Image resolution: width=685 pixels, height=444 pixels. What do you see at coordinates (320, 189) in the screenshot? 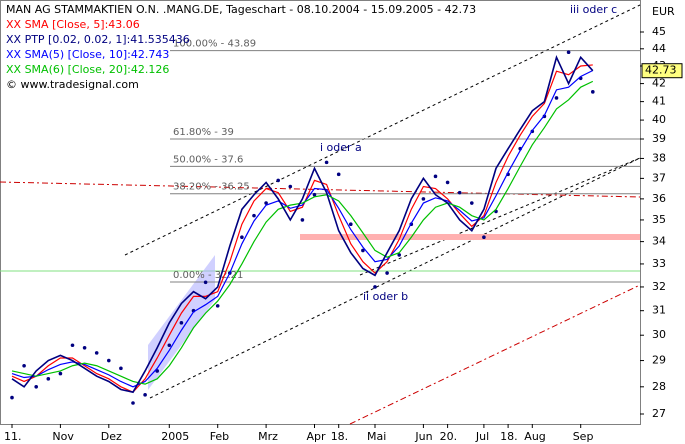
I see `resistance-line` at bounding box center [320, 189].